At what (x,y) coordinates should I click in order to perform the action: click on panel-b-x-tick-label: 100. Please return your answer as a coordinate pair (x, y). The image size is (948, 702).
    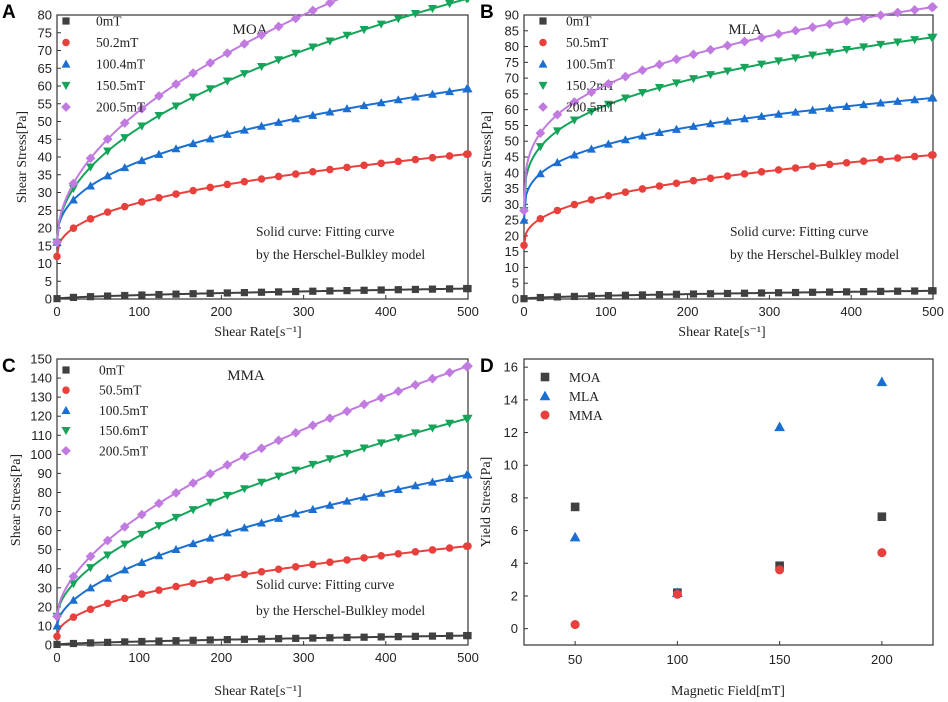
    Looking at the image, I should click on (606, 311).